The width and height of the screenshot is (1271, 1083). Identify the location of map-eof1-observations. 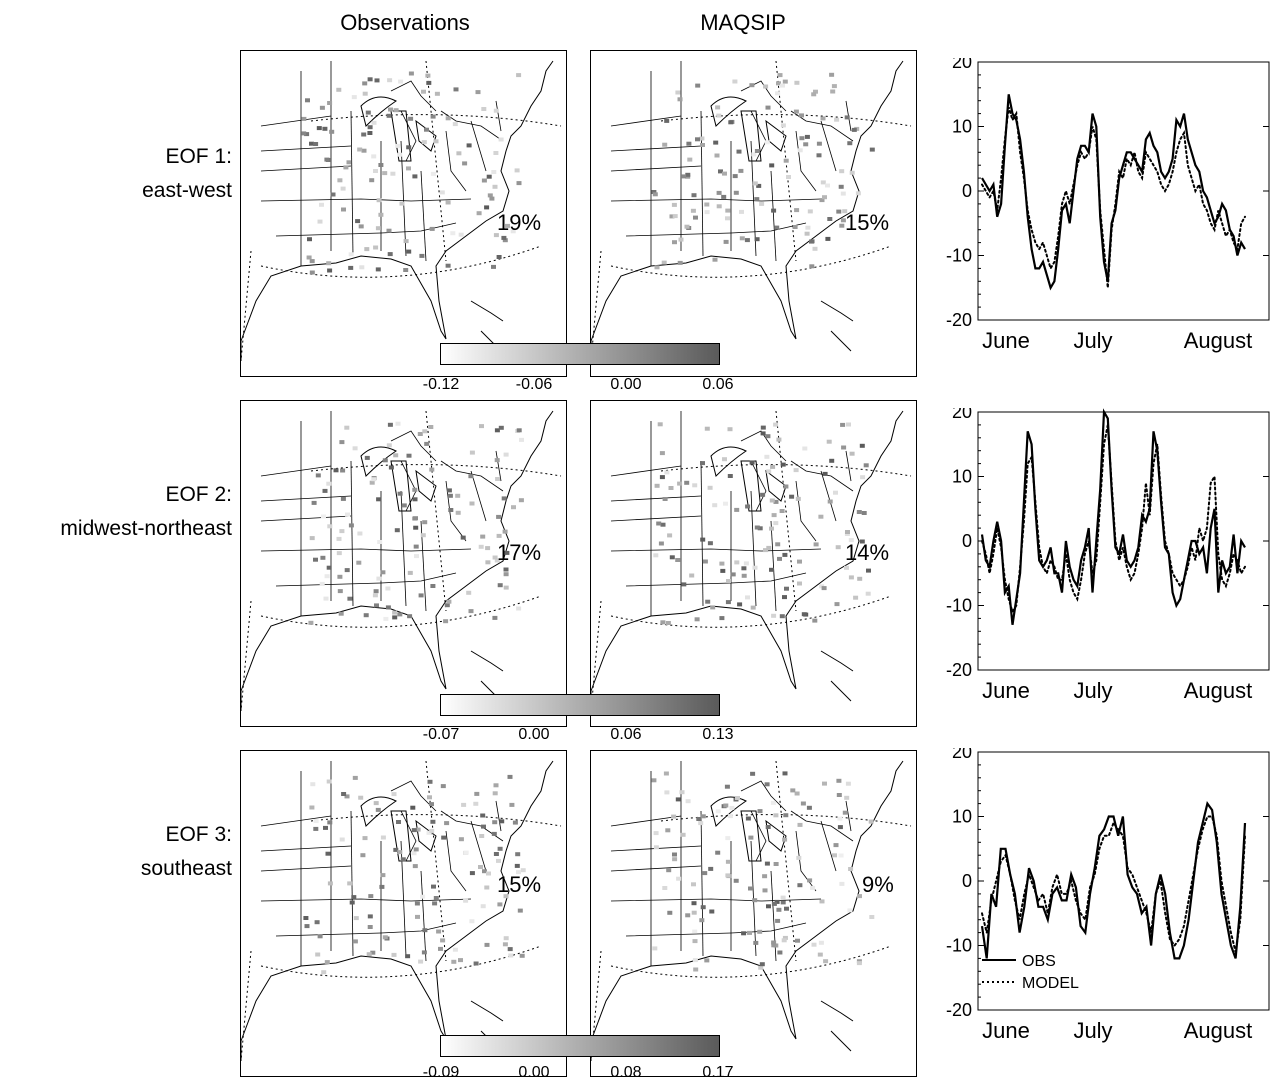
(403, 213).